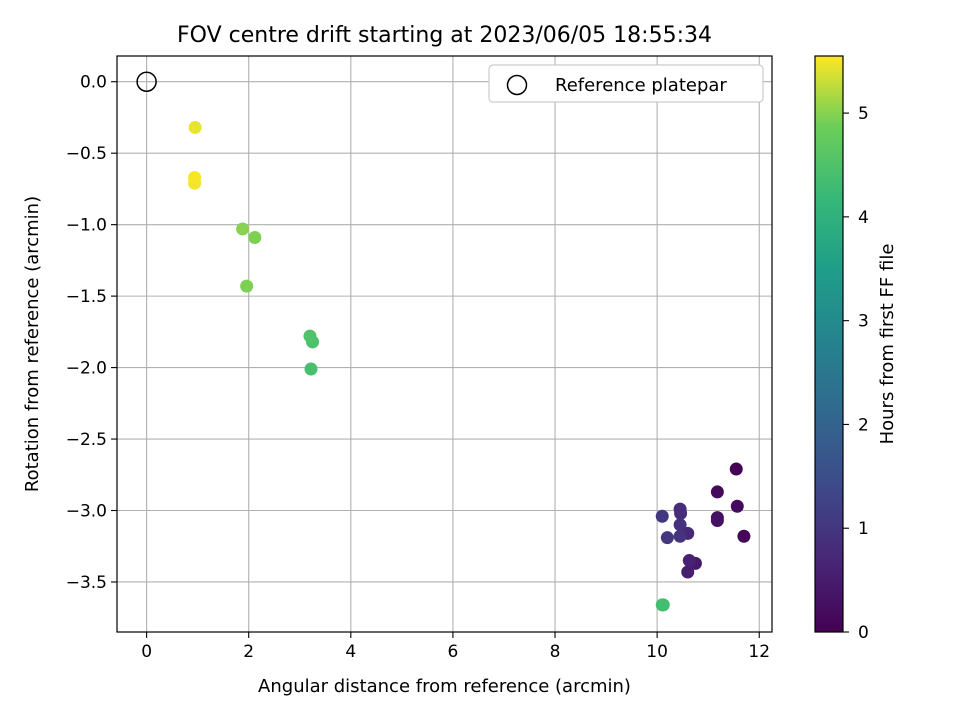 Image resolution: width=960 pixels, height=720 pixels. I want to click on legend-box, so click(626, 83).